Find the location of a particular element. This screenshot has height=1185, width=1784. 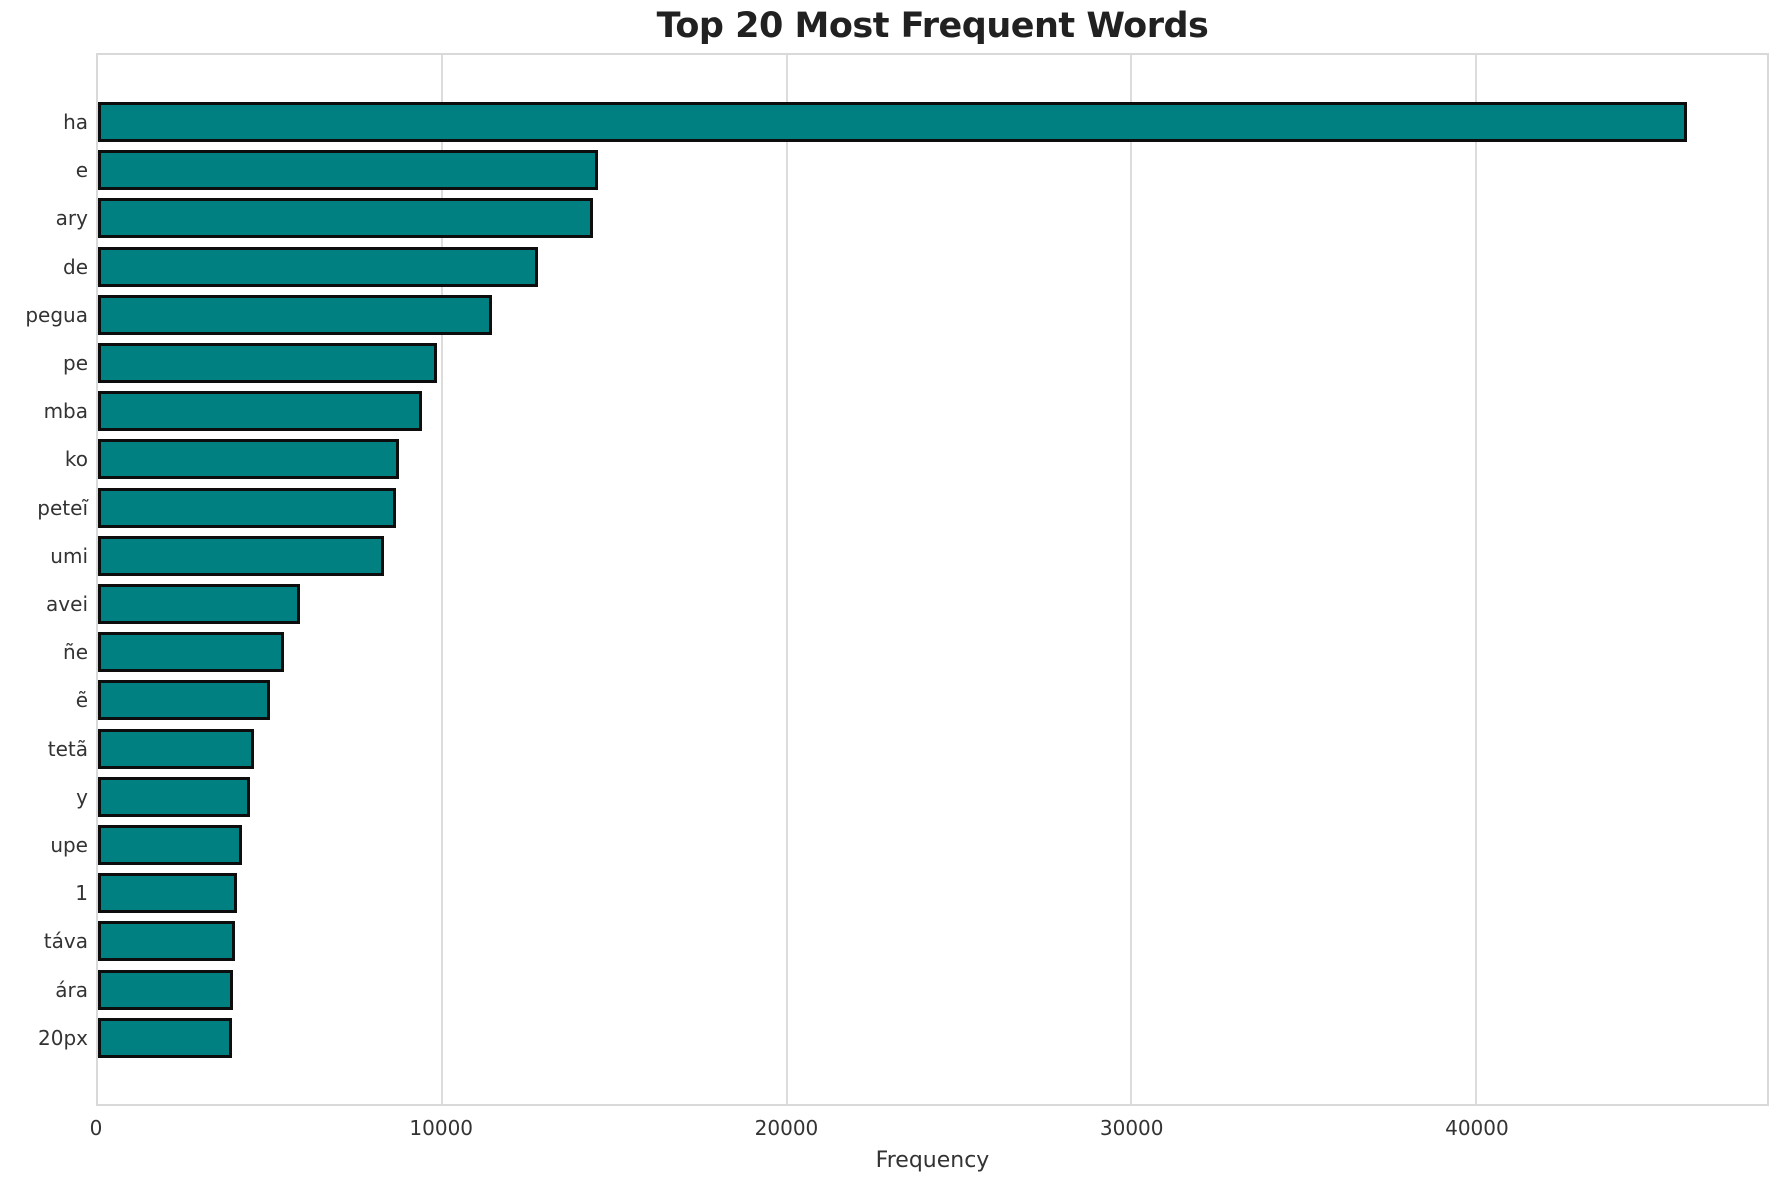

bar-row: táva is located at coordinates (905, 941).